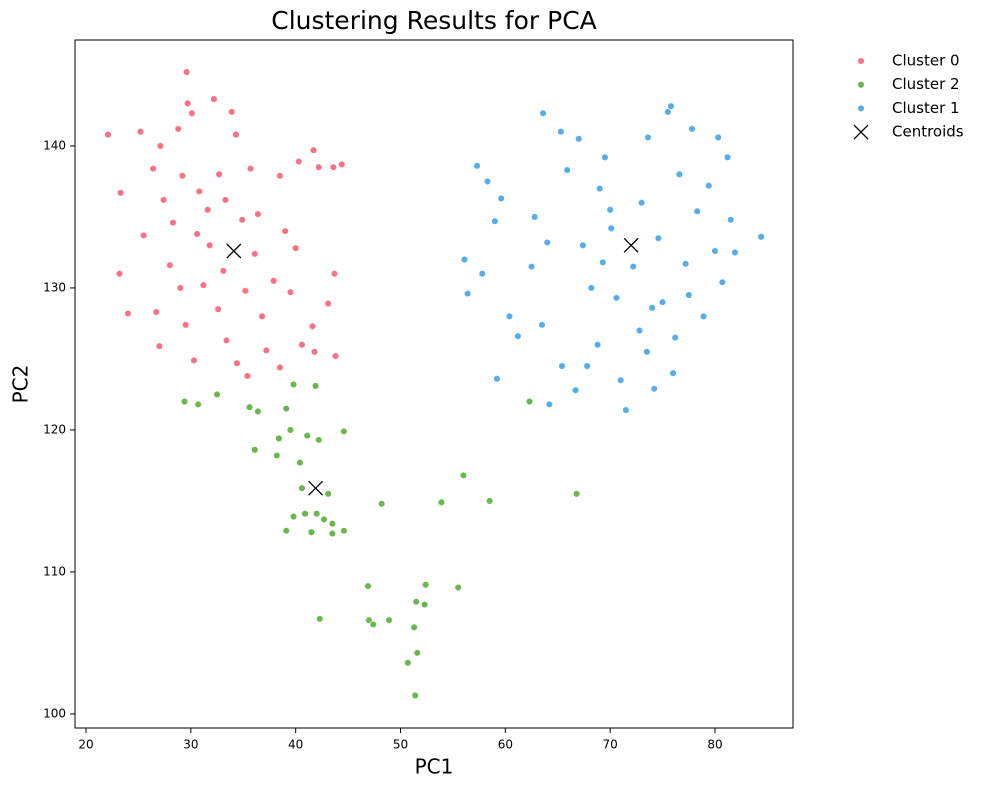 This screenshot has height=794, width=987. I want to click on x-axis-label: PC1, so click(434, 767).